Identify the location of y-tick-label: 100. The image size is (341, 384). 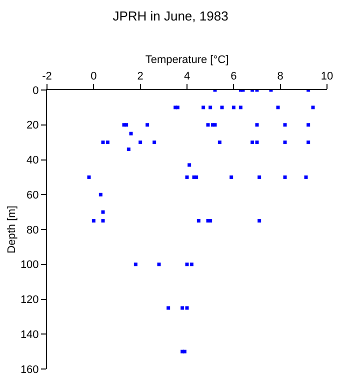
(29, 265).